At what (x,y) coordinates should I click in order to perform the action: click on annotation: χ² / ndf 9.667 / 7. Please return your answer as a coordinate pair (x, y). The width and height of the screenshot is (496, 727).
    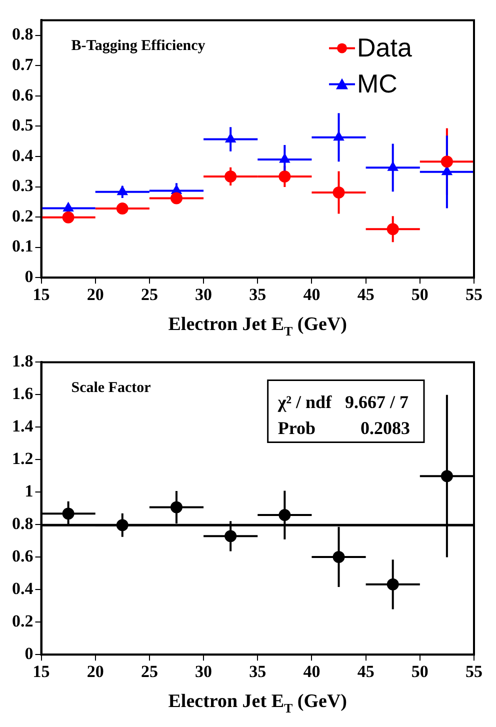
    Looking at the image, I should click on (342, 402).